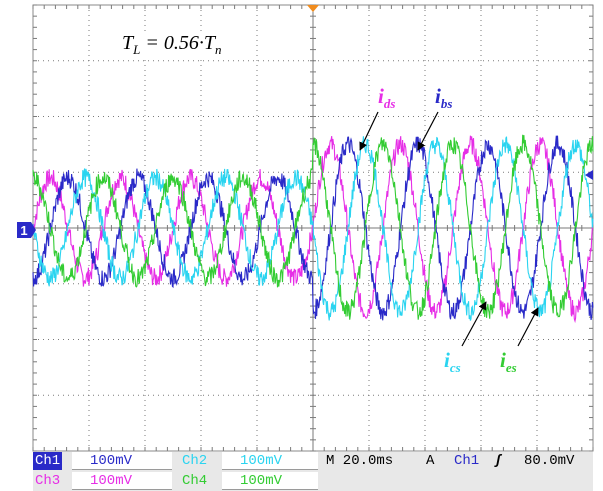 The width and height of the screenshot is (603, 491). I want to click on arrow-ibs, so click(428, 131).